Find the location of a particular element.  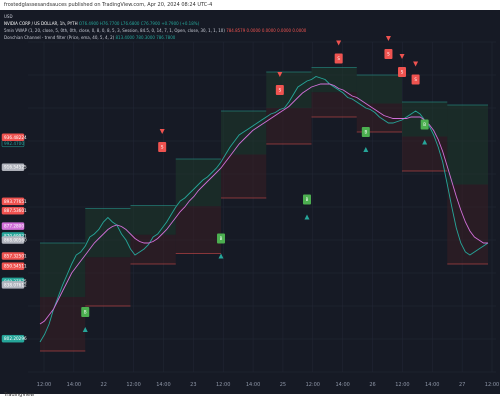

price-axis-label-text: 850.54511 is located at coordinates (15, 266).